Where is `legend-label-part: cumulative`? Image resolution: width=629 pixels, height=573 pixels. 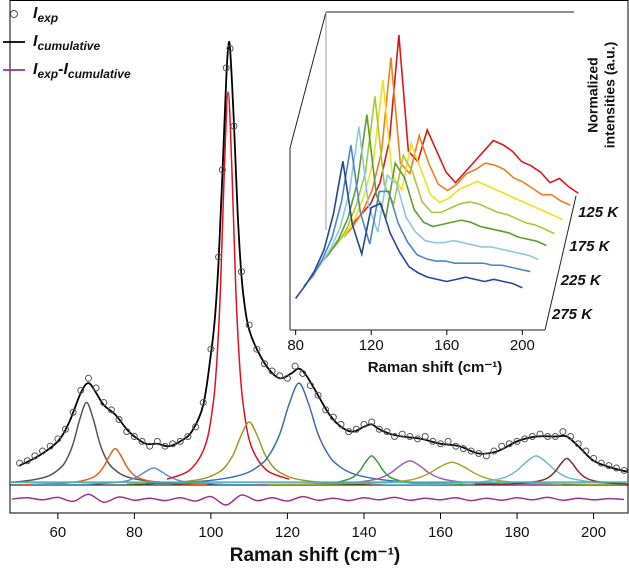
legend-label-part: cumulative is located at coordinates (99, 74).